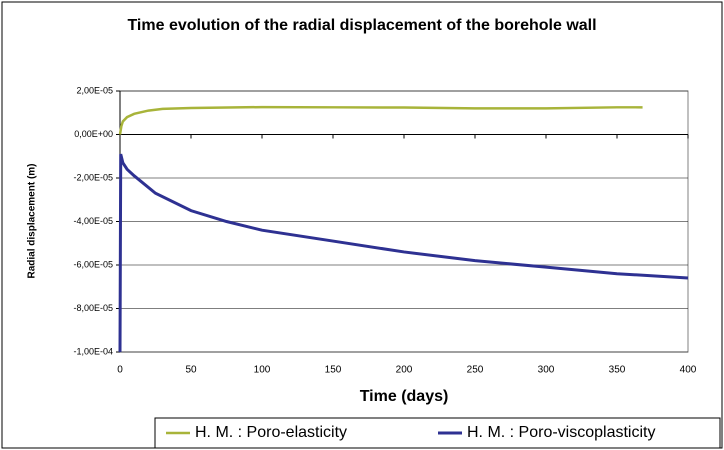 This screenshot has width=724, height=450. I want to click on y-tick-label: -1,00E-04, so click(93, 351).